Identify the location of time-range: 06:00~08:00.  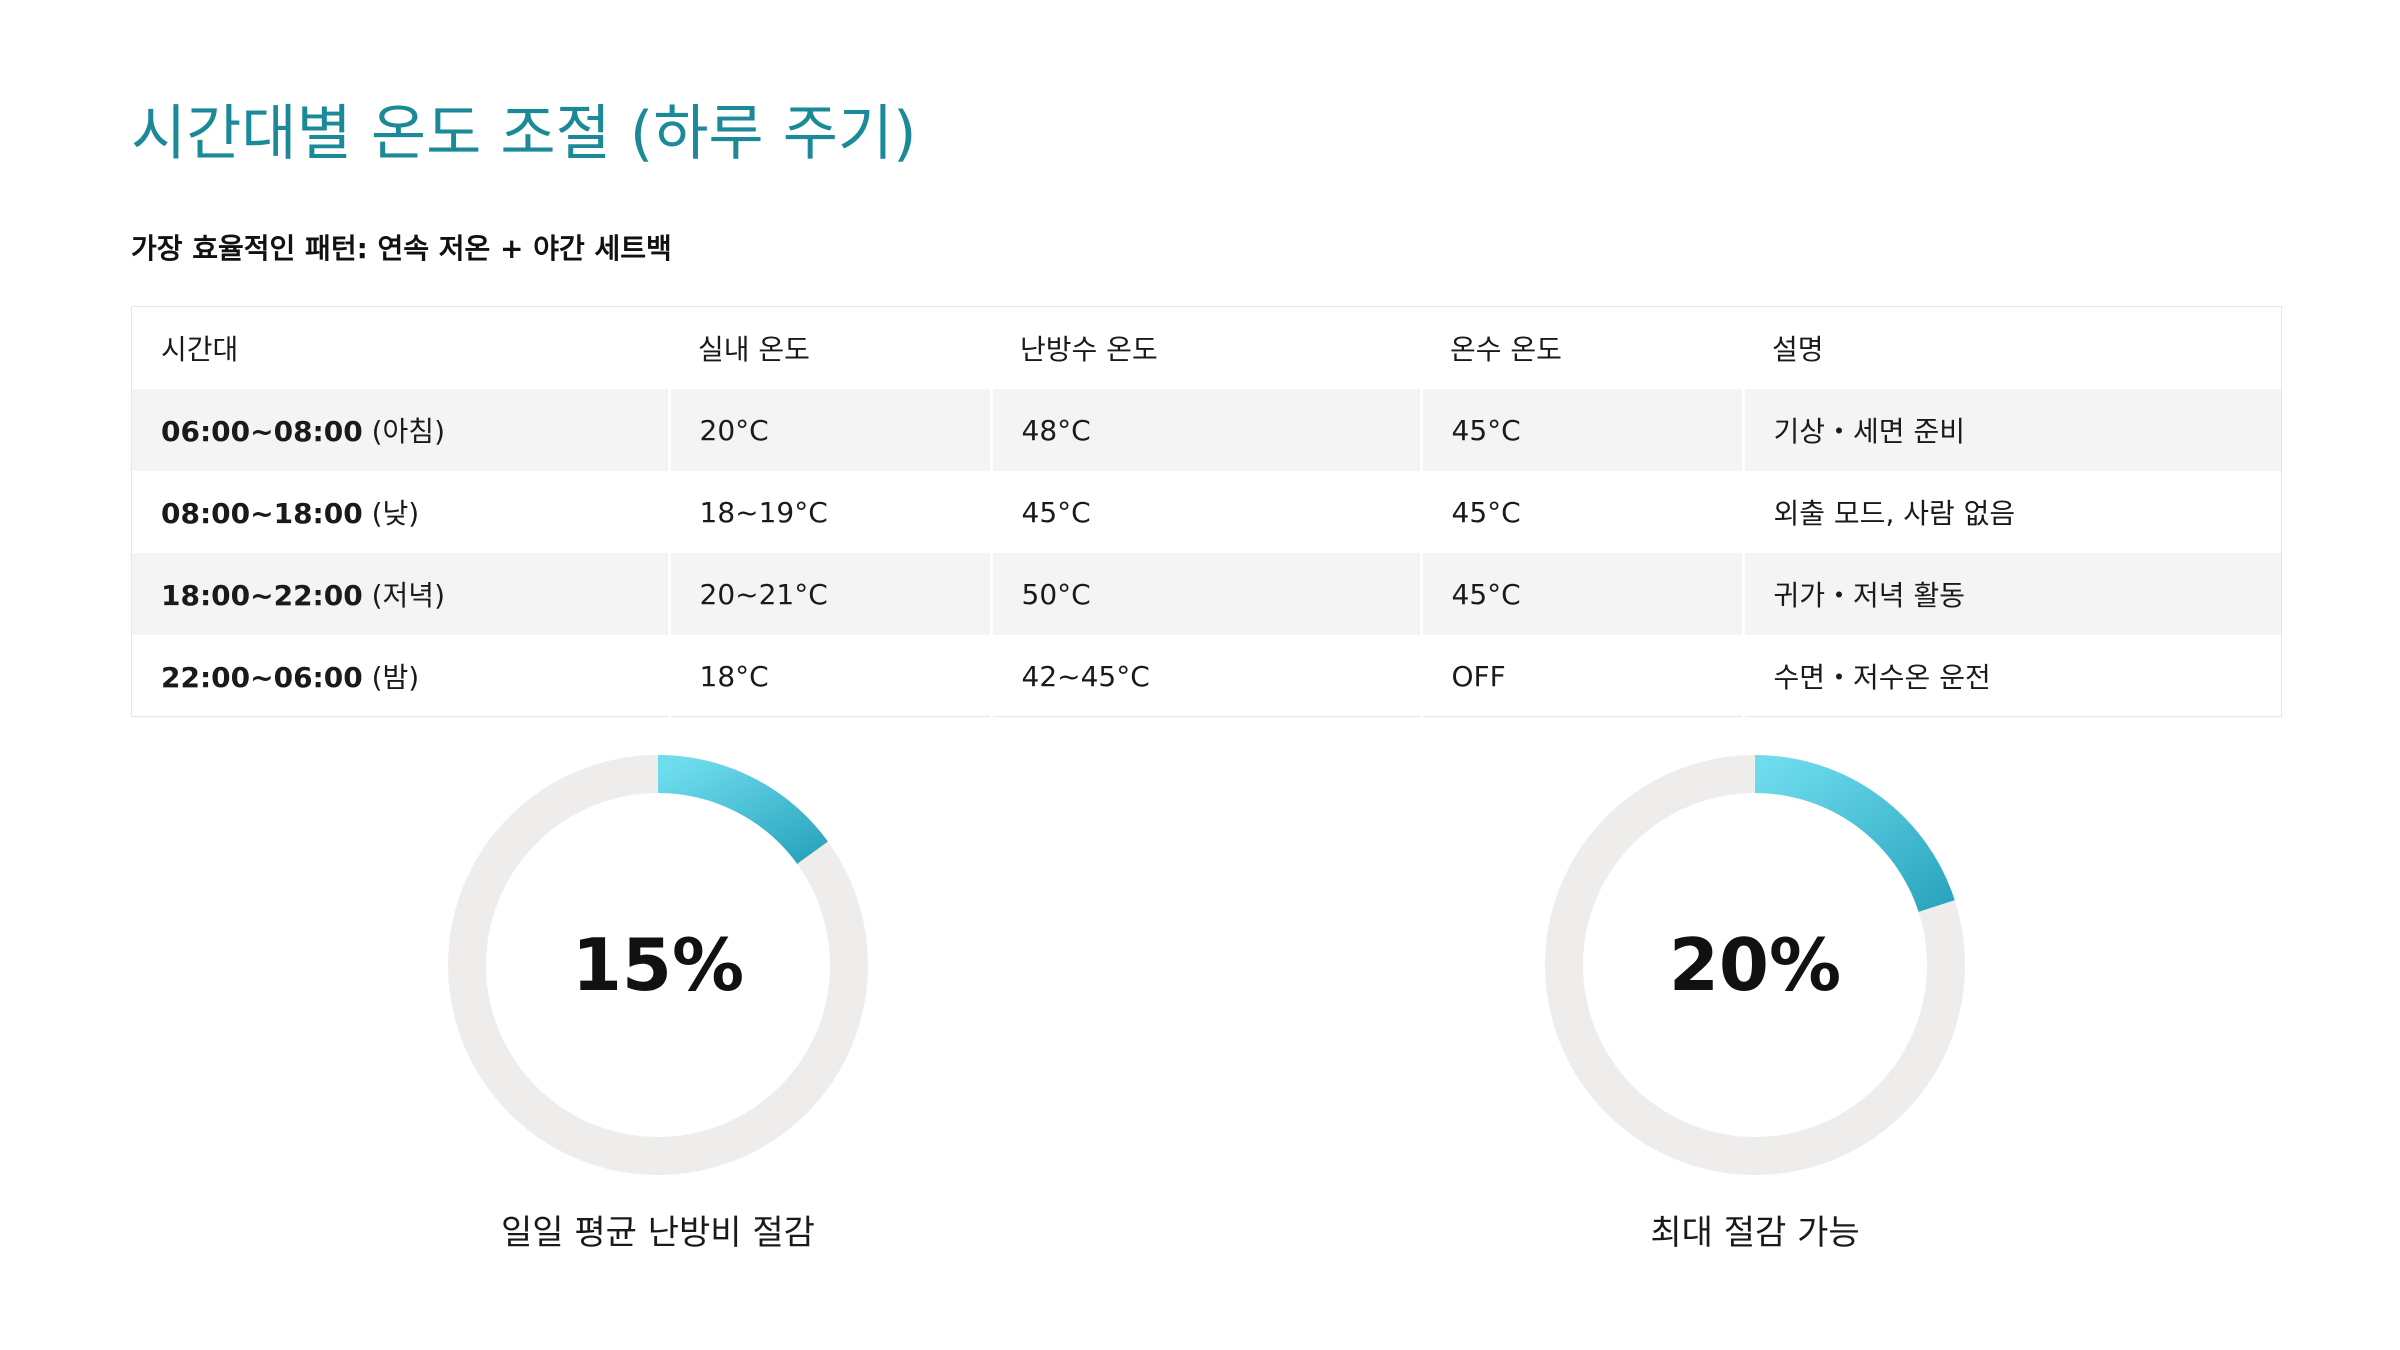
(262, 431).